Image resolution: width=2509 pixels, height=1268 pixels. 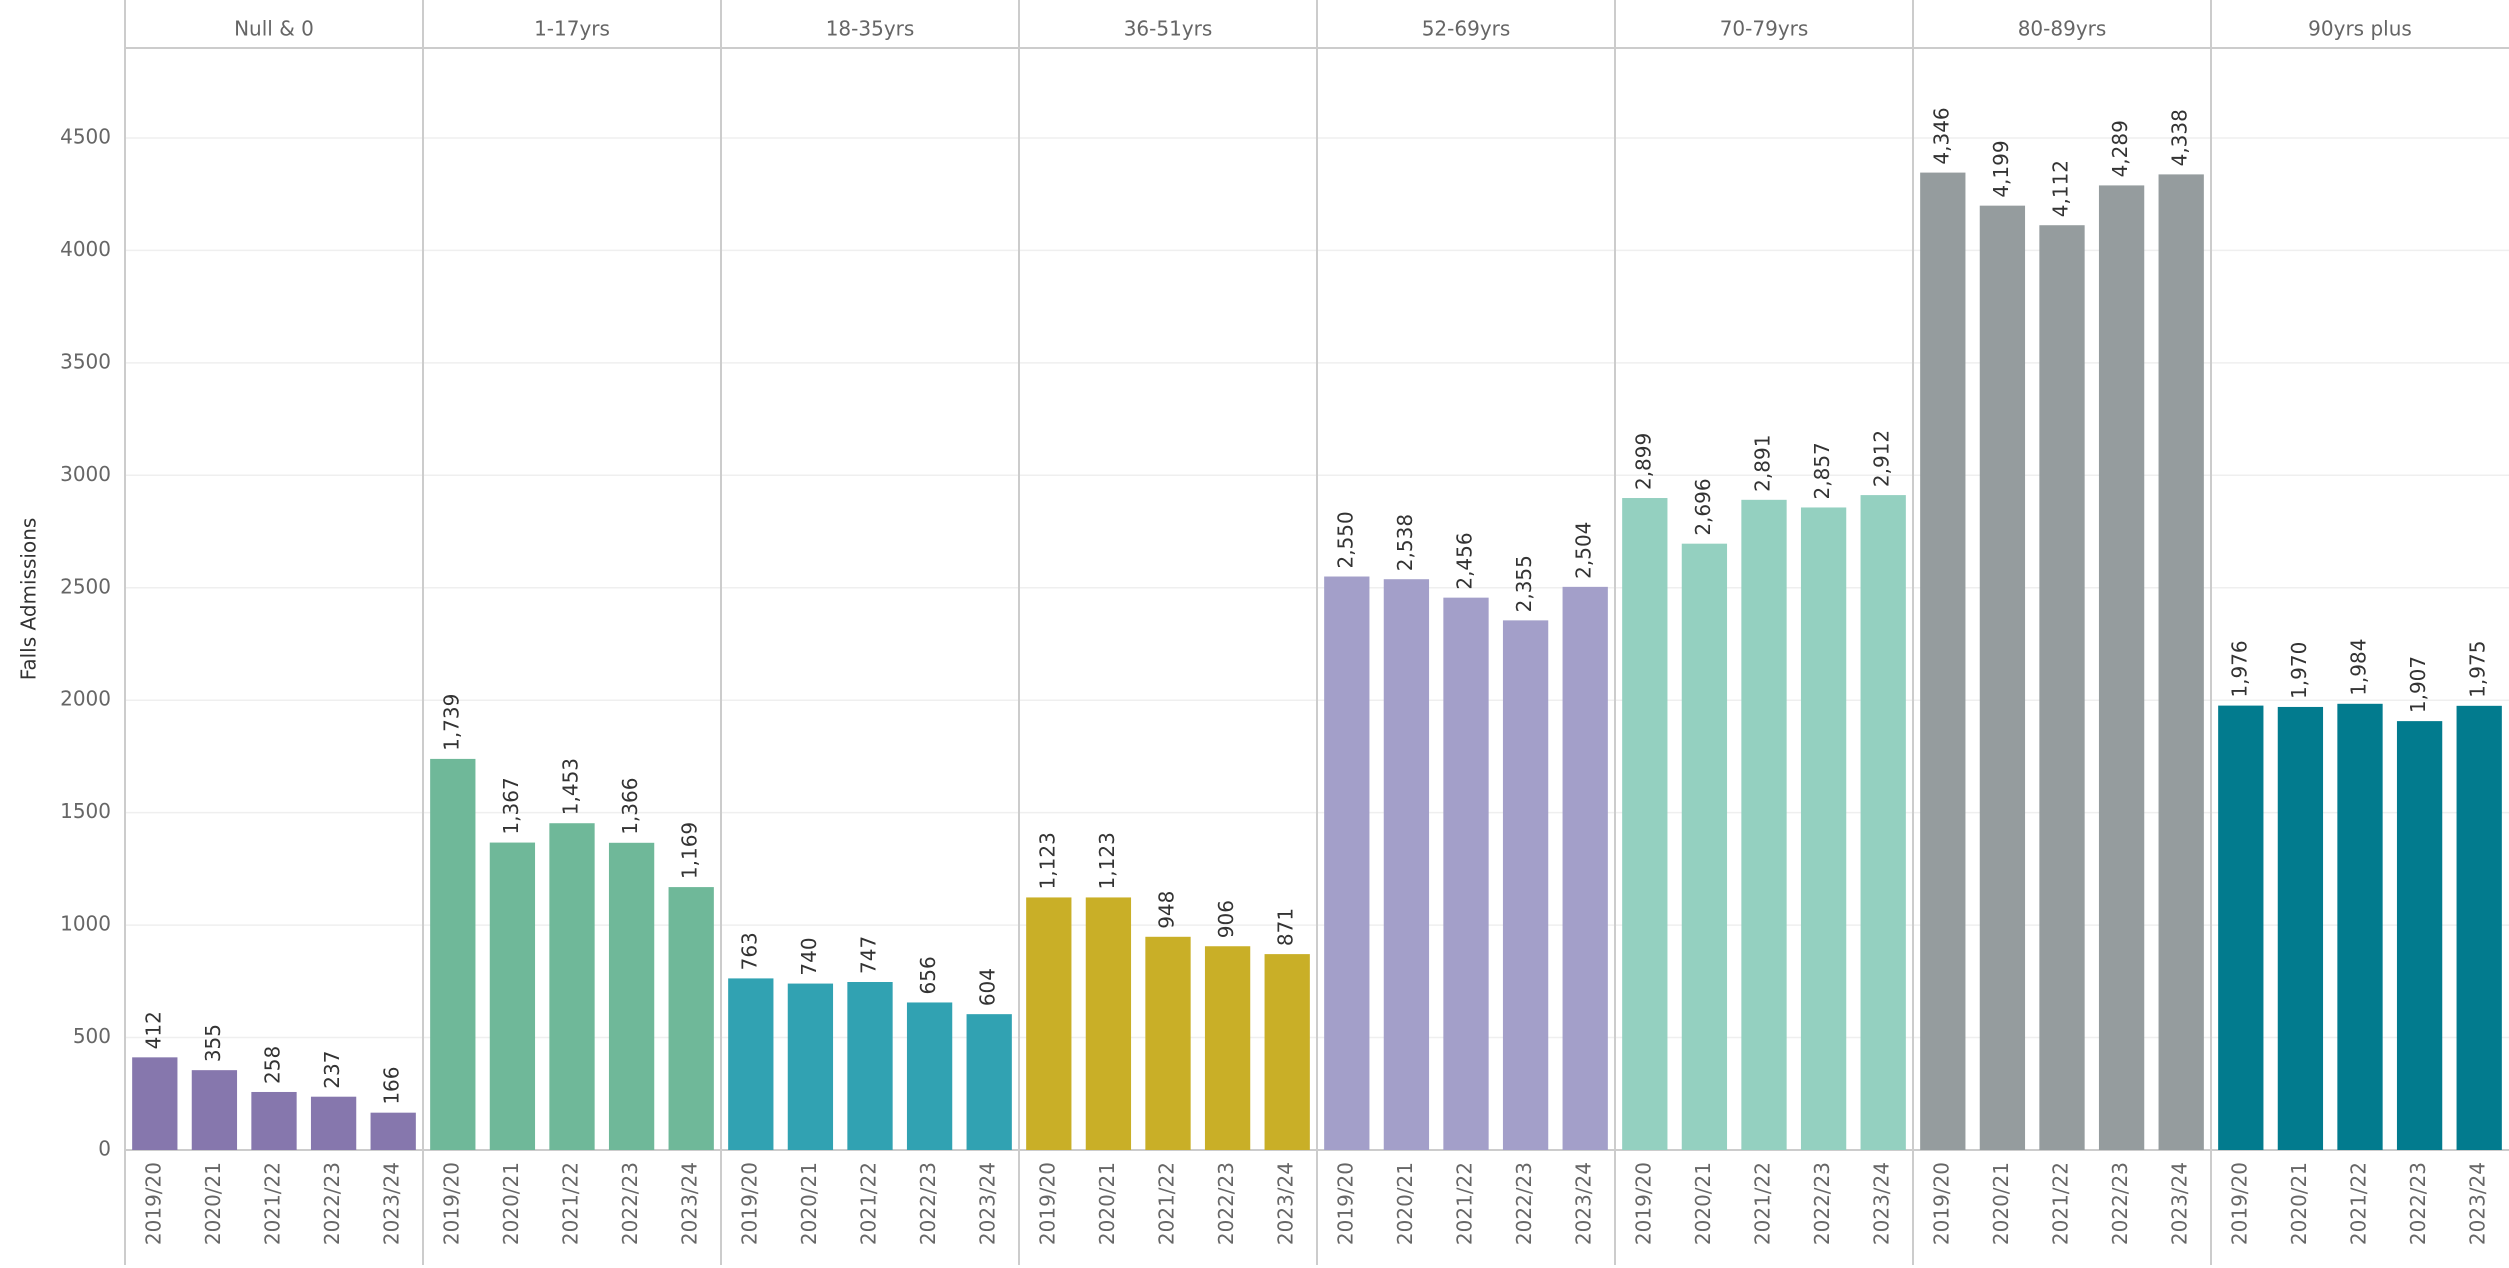 I want to click on value-label: 656, so click(x=928, y=975).